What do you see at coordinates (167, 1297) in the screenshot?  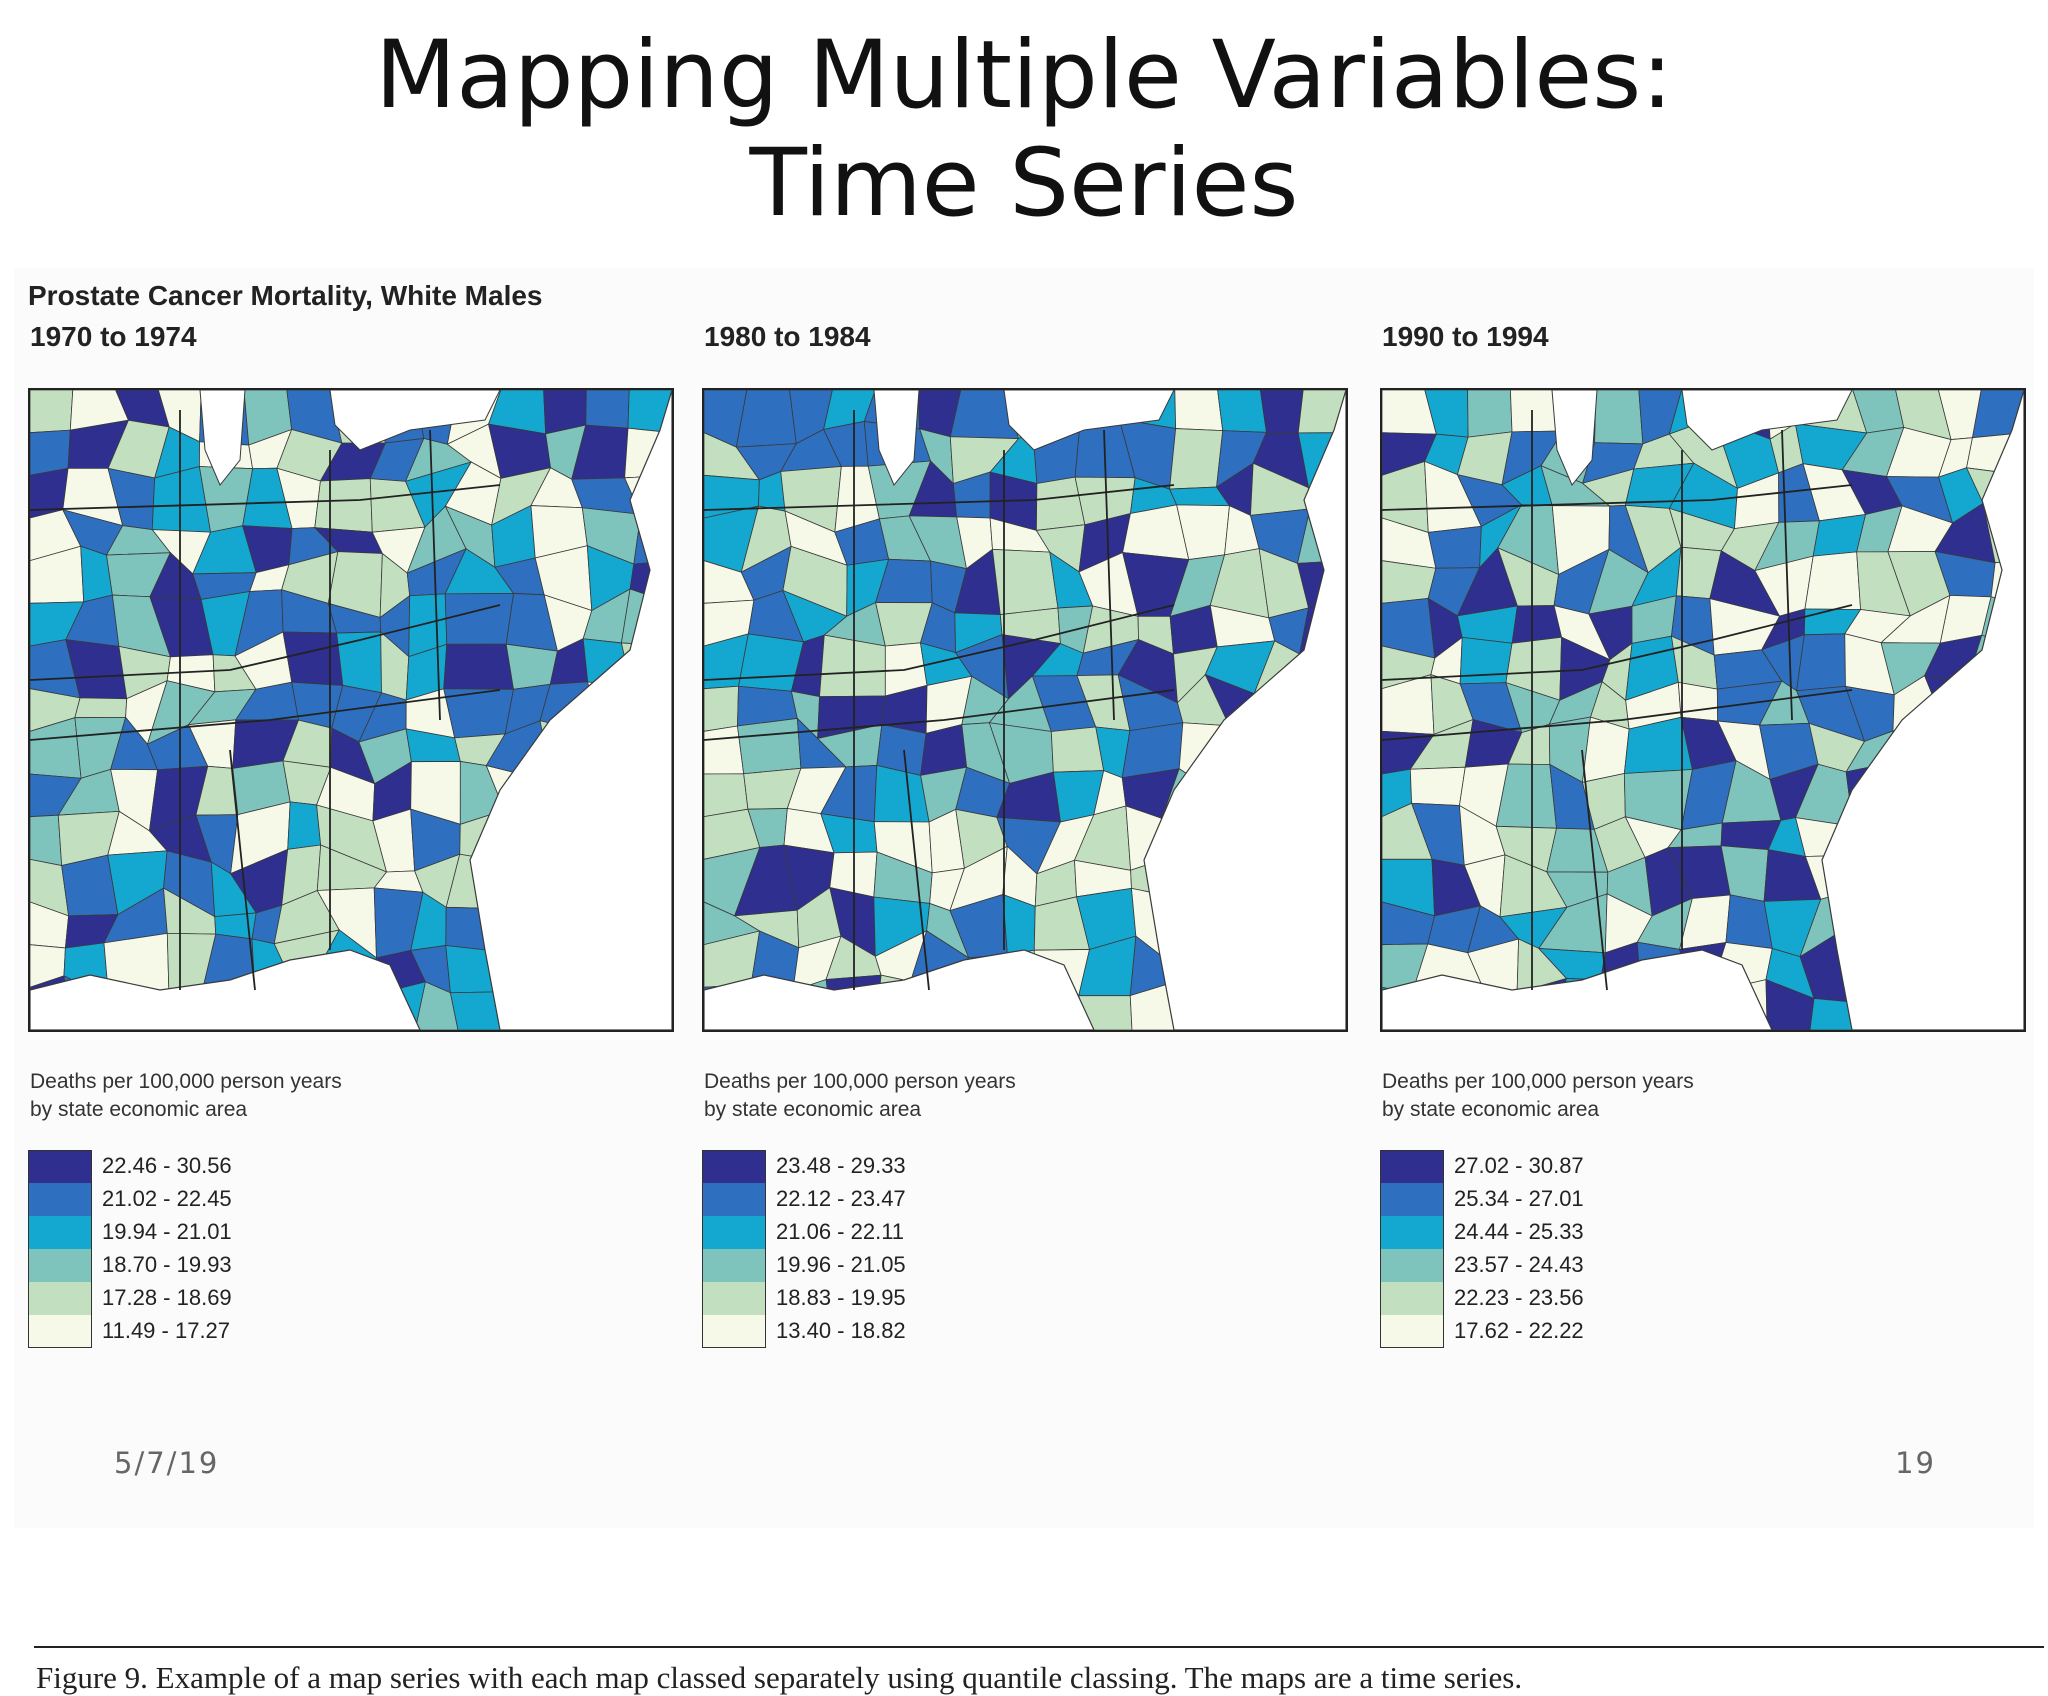 I see `legend-range: 17.28 - 18.69` at bounding box center [167, 1297].